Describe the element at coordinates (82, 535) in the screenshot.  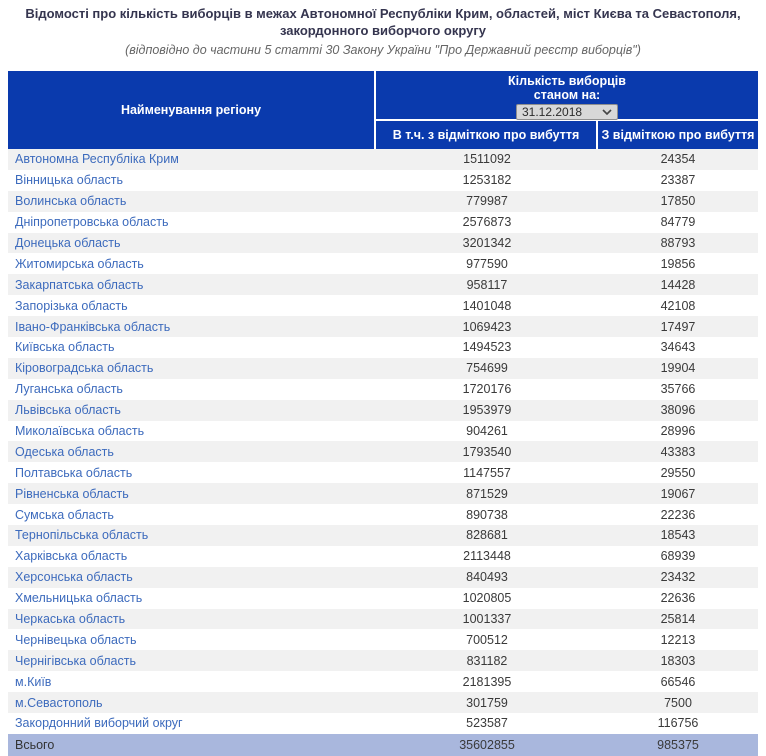
I see `region-link: Тернопільська область` at that location.